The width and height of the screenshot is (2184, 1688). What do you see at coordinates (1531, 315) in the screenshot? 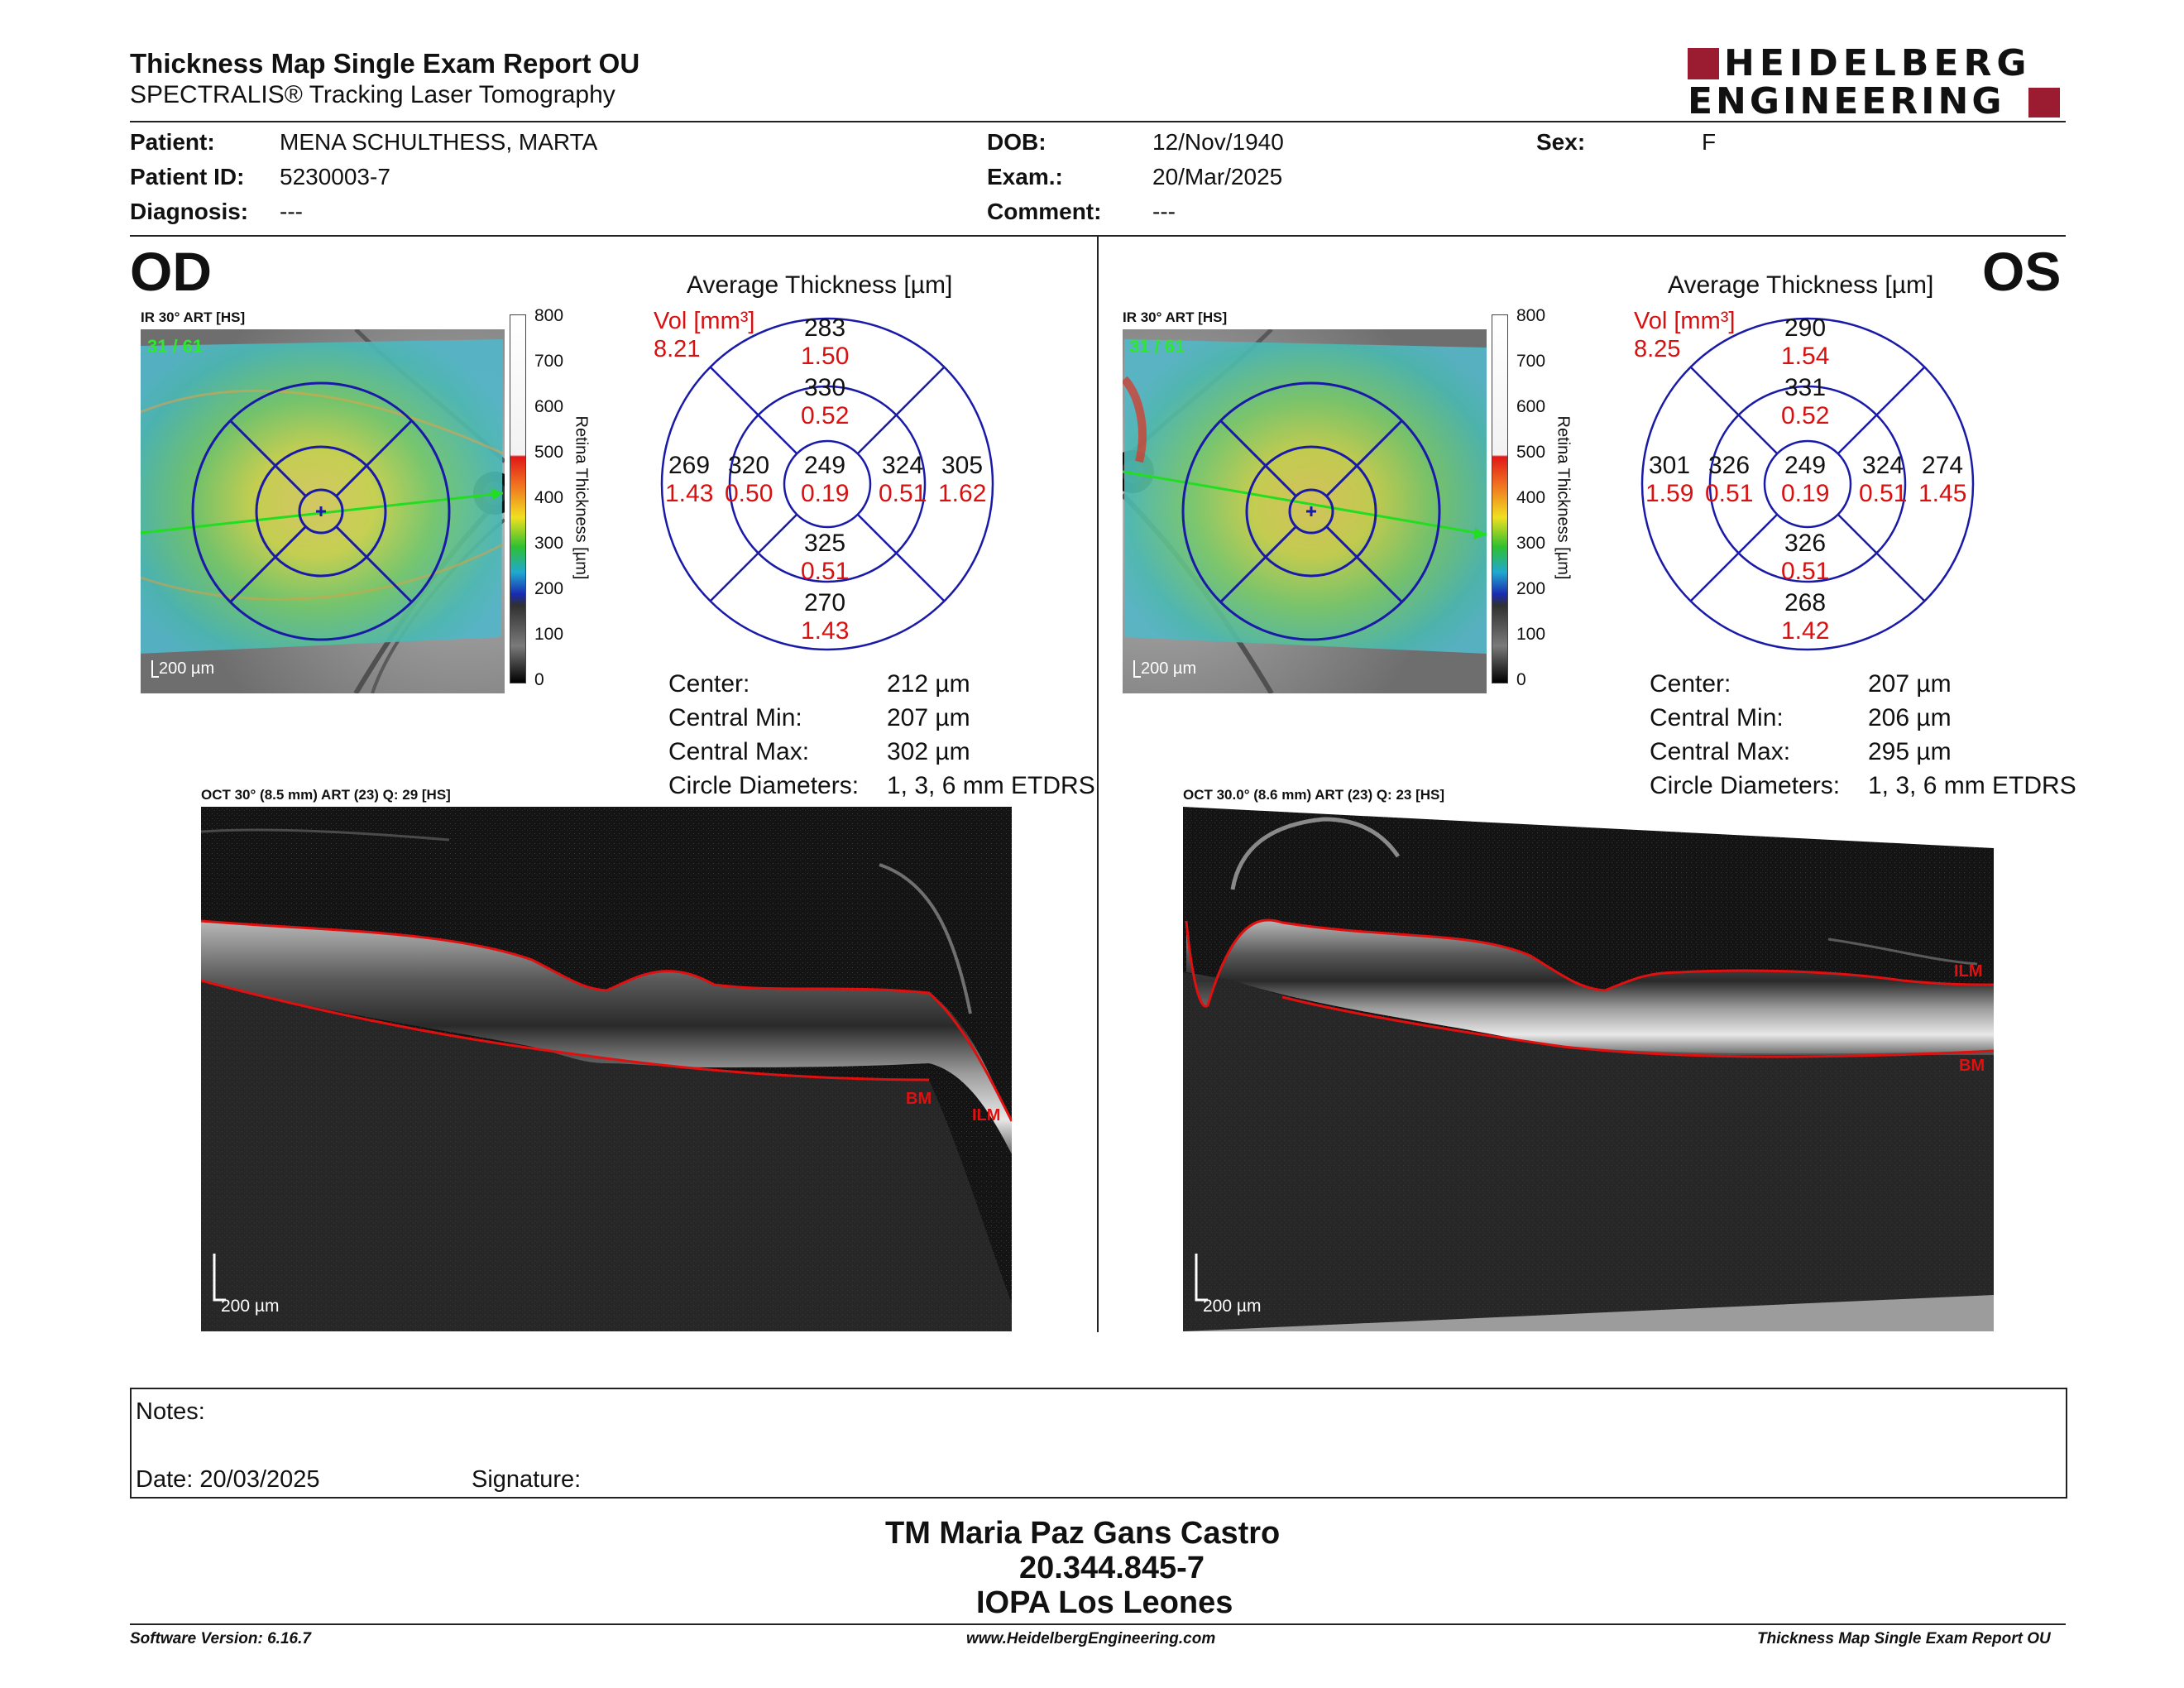
I see `os-tick-800: 800` at bounding box center [1531, 315].